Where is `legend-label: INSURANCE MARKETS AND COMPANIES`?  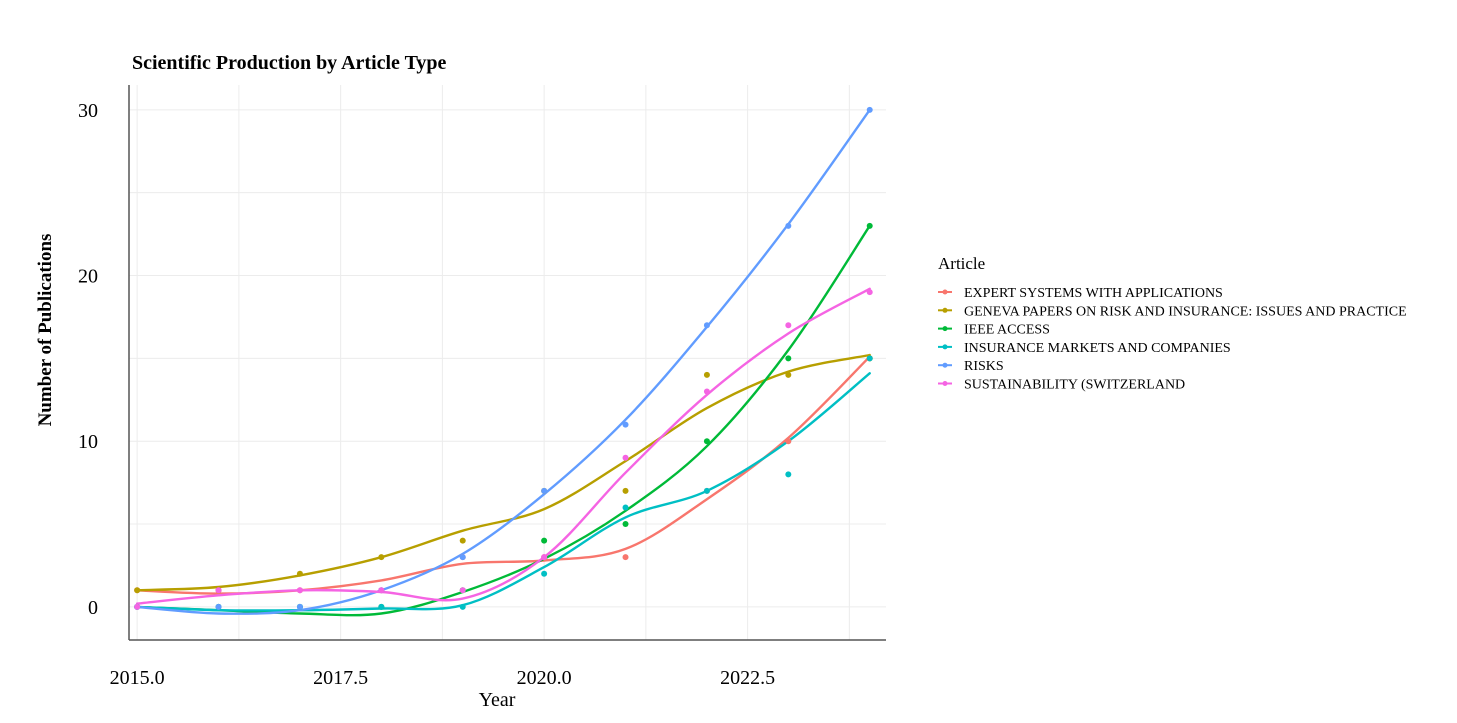 legend-label: INSURANCE MARKETS AND COMPANIES is located at coordinates (1097, 348).